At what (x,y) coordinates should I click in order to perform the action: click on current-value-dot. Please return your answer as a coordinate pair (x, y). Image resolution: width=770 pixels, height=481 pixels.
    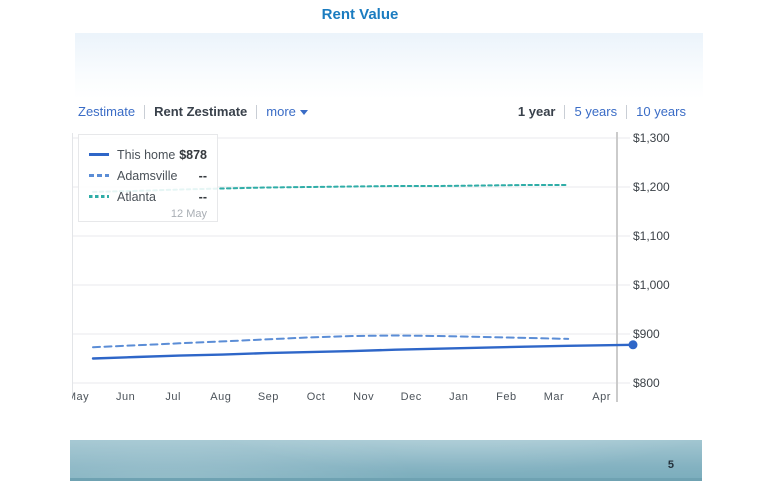
    Looking at the image, I should click on (633, 345).